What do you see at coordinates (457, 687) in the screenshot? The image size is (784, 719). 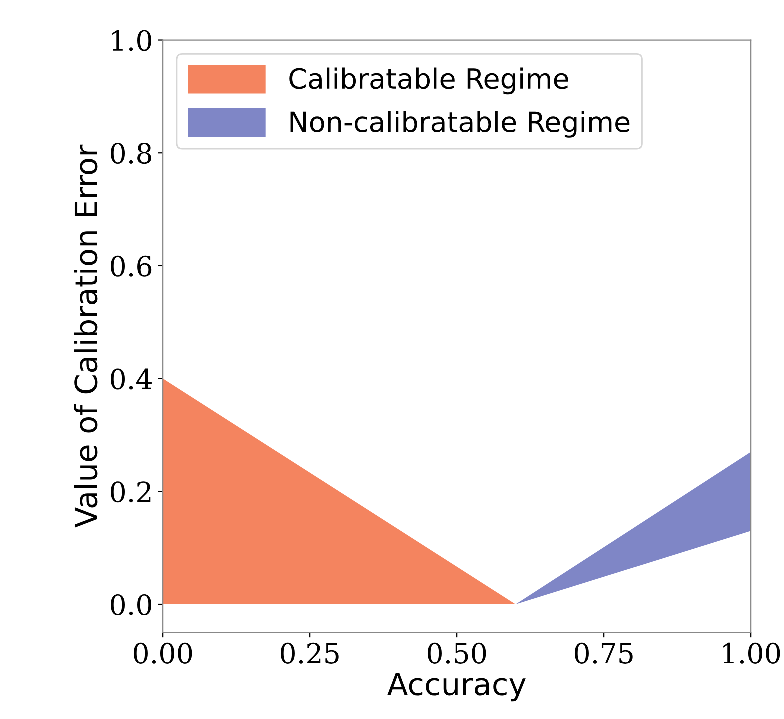 I see `x-axis-title: Accuracy` at bounding box center [457, 687].